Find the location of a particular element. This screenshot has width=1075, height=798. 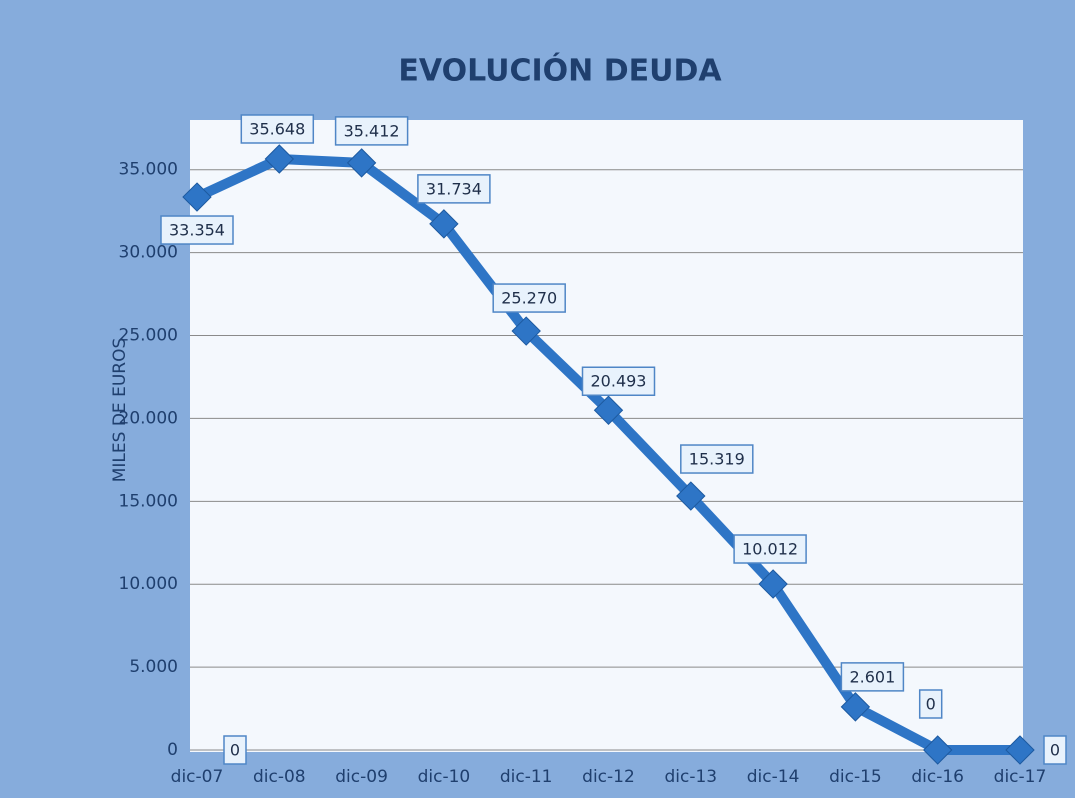

data-label: 33.354 is located at coordinates (197, 230).